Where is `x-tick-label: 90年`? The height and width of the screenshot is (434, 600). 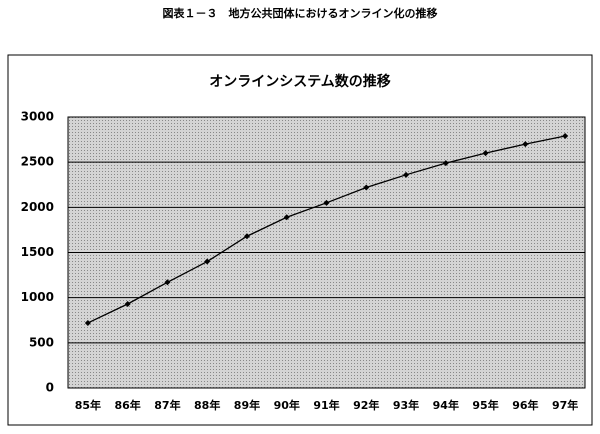
x-tick-label: 90年 is located at coordinates (287, 405).